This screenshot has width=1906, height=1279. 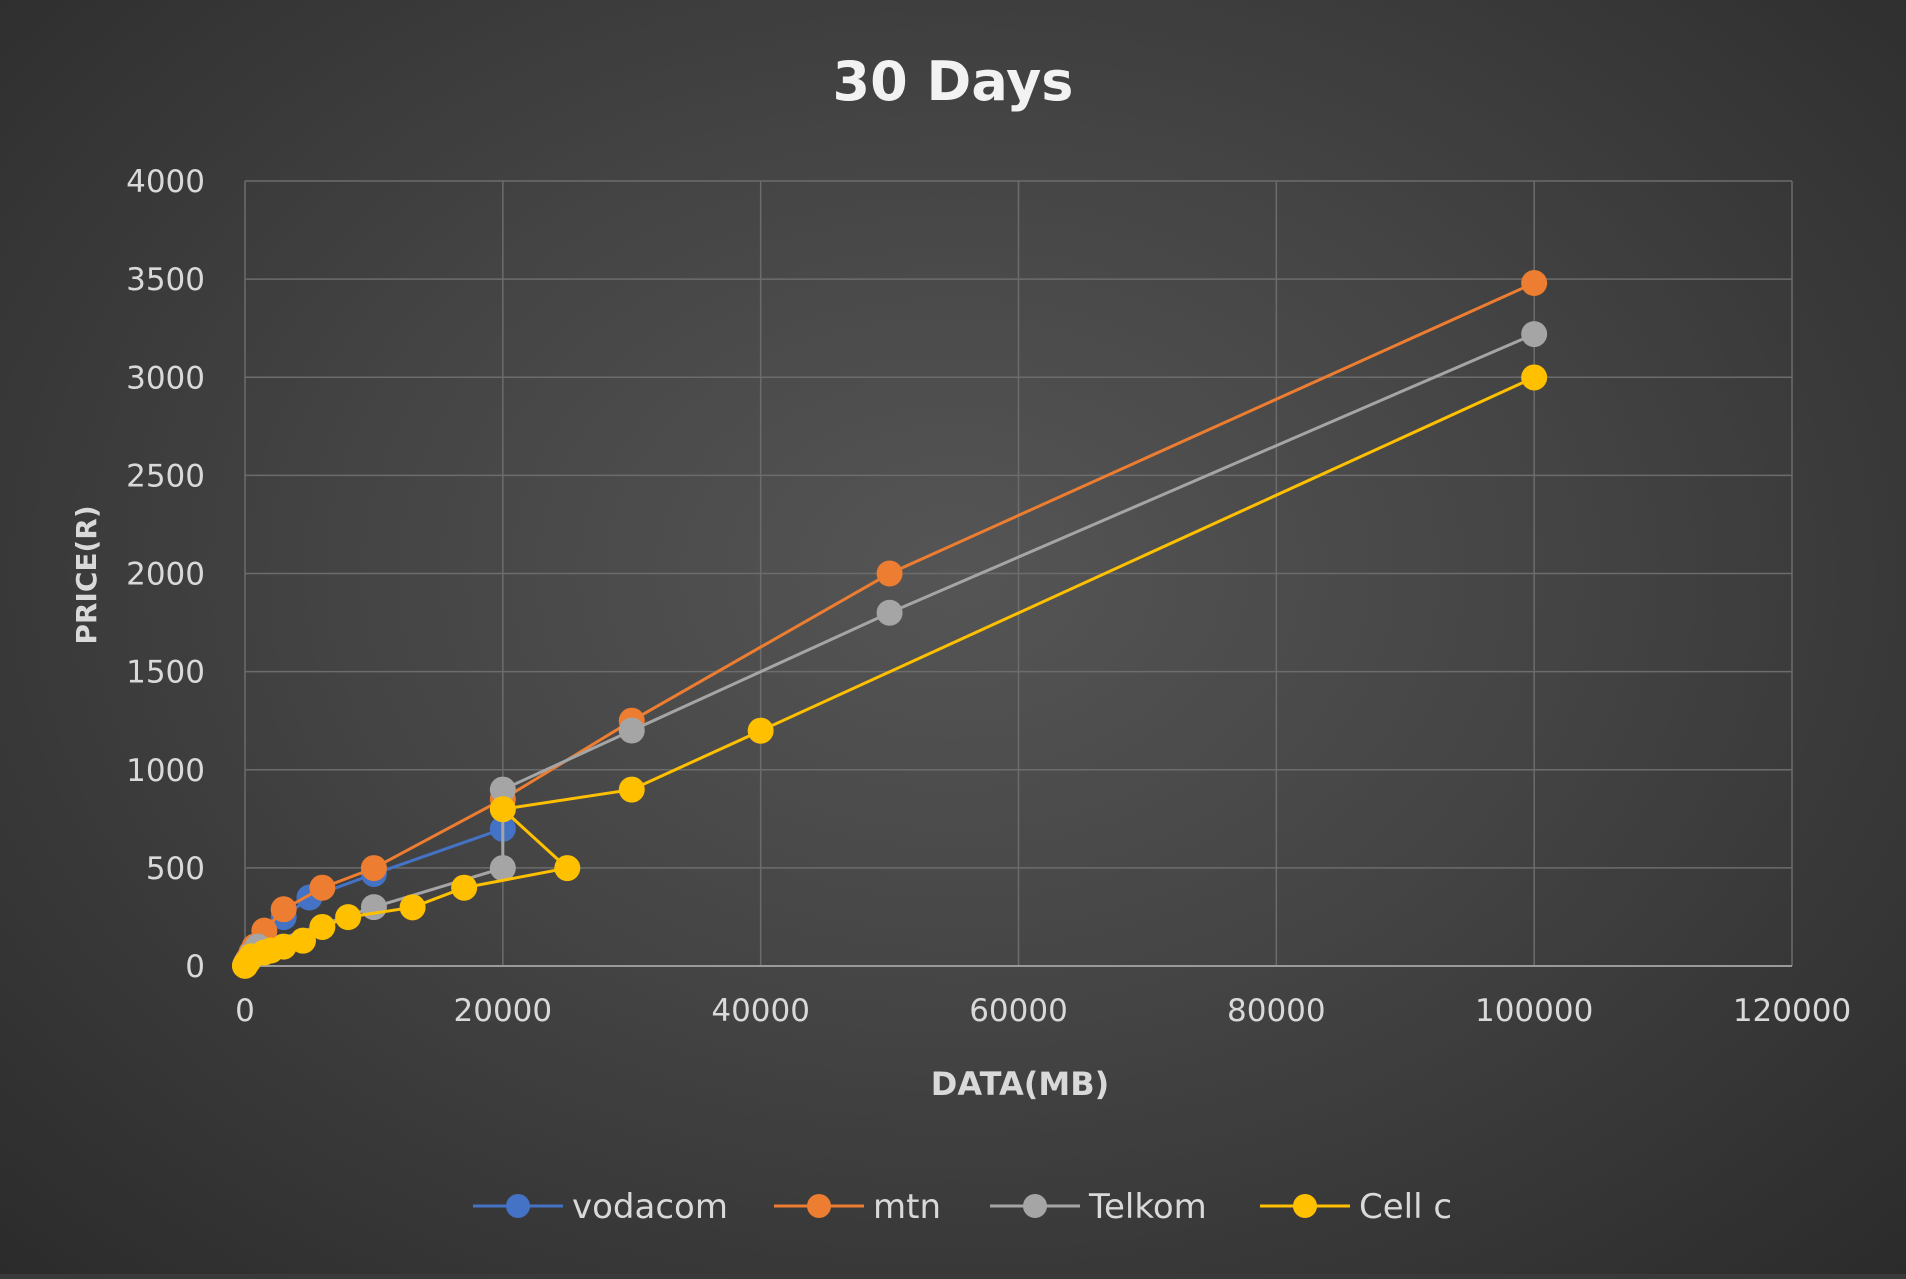 What do you see at coordinates (1792, 1011) in the screenshot?
I see `x-tick-label: 120000` at bounding box center [1792, 1011].